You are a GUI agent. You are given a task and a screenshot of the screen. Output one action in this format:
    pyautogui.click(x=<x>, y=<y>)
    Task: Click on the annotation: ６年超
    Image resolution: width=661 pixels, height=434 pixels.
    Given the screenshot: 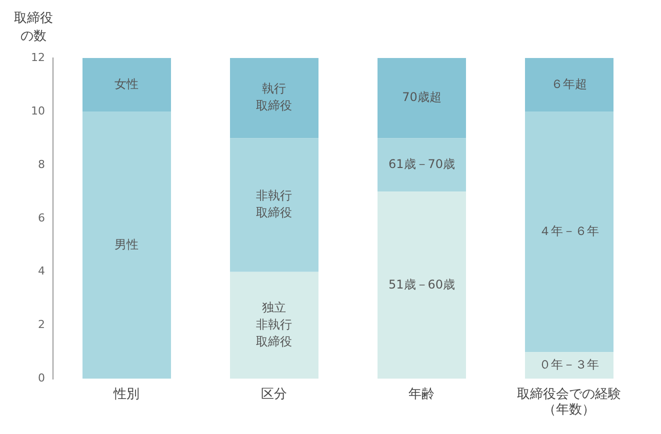 What is the action you would take?
    pyautogui.click(x=569, y=83)
    